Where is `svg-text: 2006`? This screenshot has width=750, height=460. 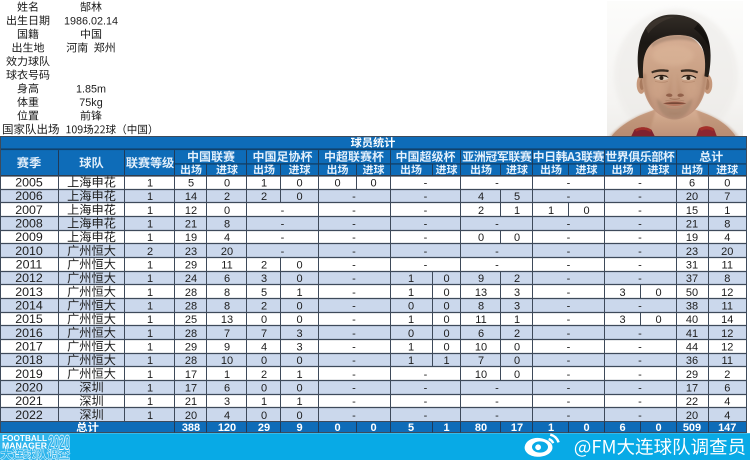
svg-text: 2006 is located at coordinates (29, 196).